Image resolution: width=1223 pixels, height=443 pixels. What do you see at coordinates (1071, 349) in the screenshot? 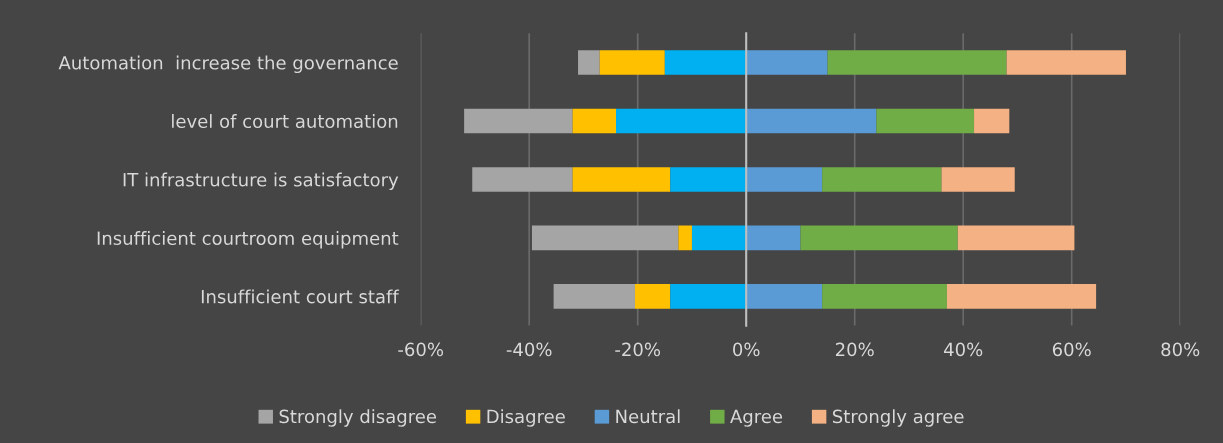
I see `x-tick-label: 60%` at bounding box center [1071, 349].